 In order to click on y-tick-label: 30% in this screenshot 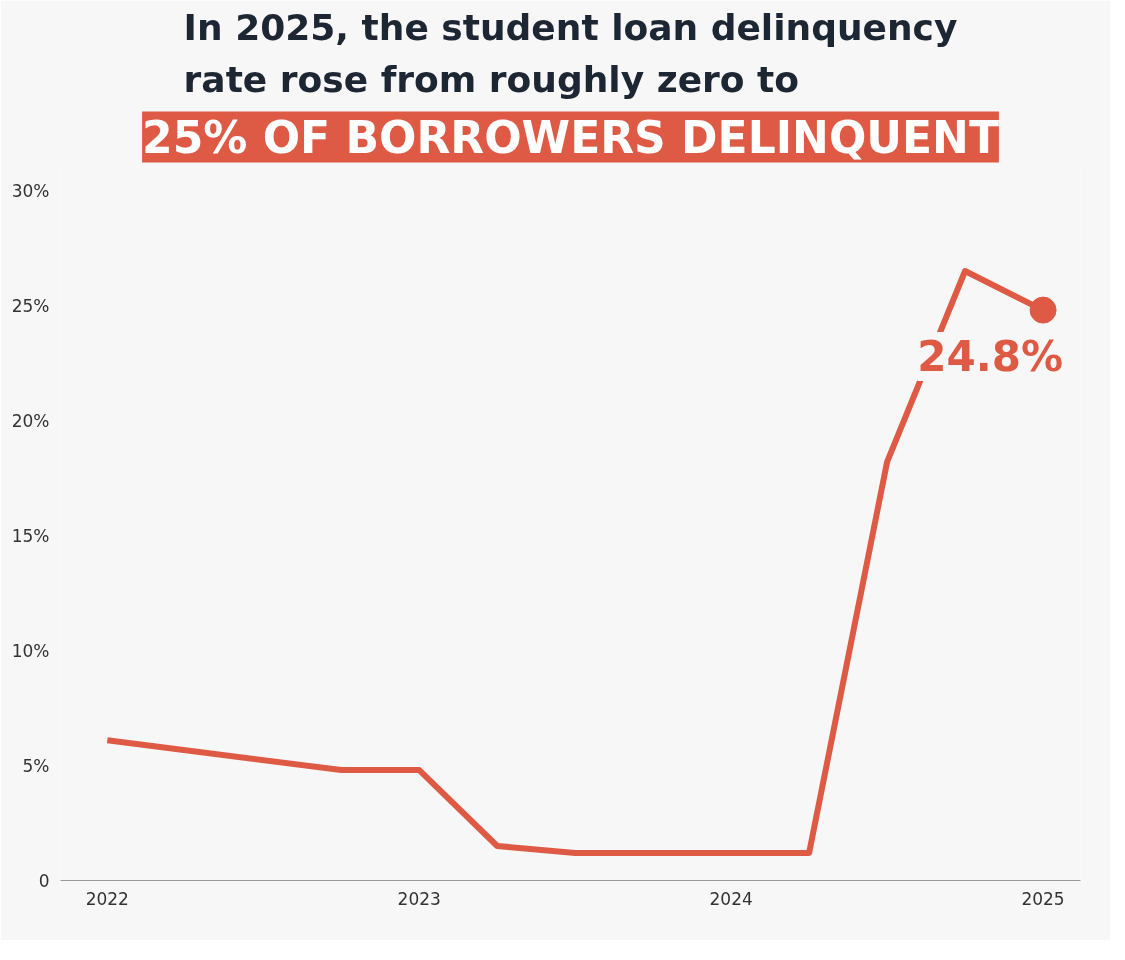, I will do `click(30, 190)`.